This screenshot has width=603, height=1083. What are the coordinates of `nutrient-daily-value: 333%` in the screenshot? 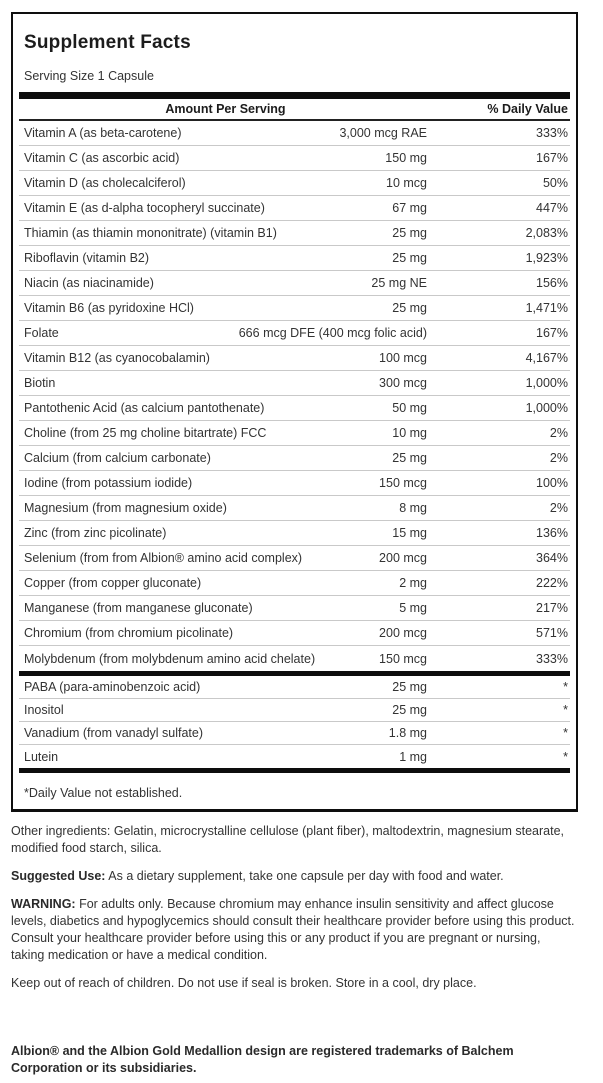 It's located at (552, 133).